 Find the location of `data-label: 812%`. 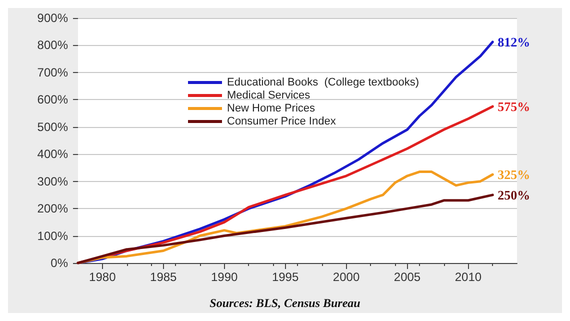

data-label: 812% is located at coordinates (514, 42).